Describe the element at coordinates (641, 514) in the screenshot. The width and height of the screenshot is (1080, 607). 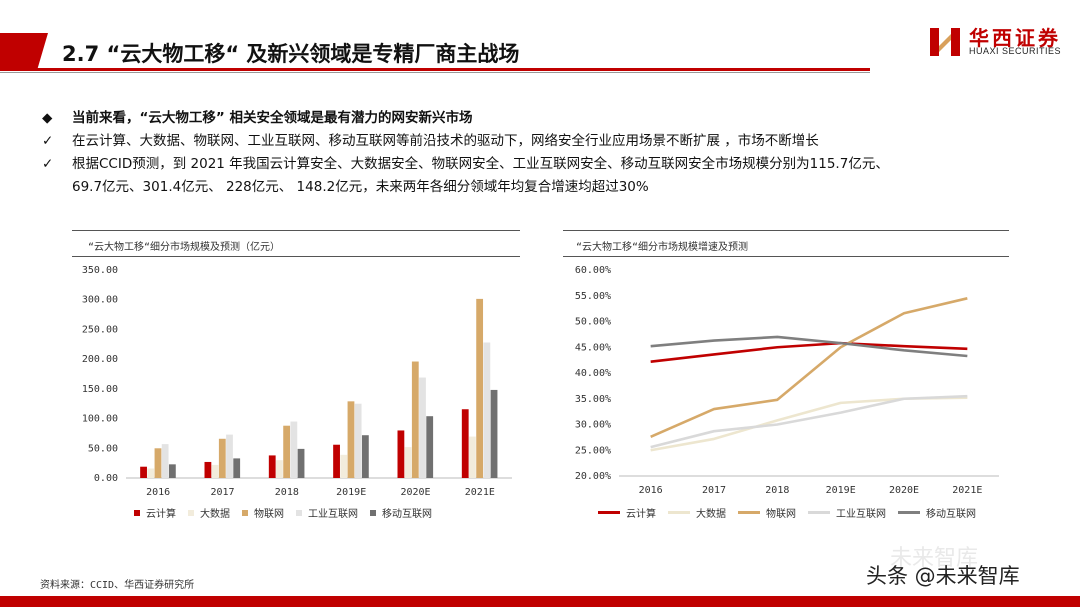
I see `legend-label: 云计算` at that location.